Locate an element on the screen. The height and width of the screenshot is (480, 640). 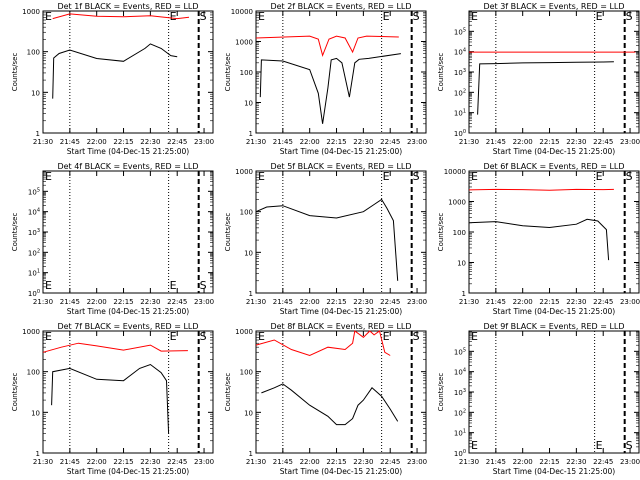
panel-title: Det 3f BLACK = Events, RED = LLD is located at coordinates (553, 6).